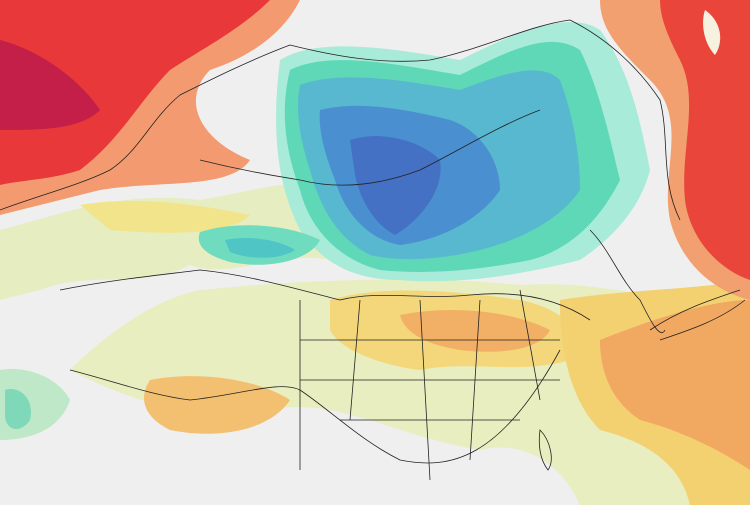  I want to click on dark-blue-area, so click(395, 185).